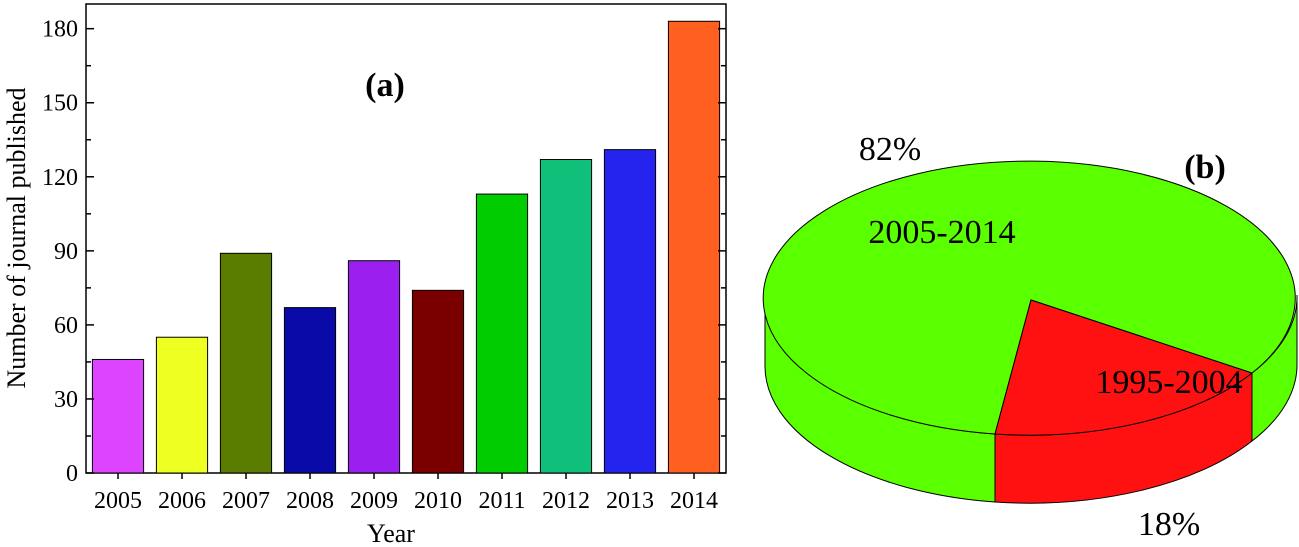 This screenshot has height=547, width=1299. What do you see at coordinates (246, 501) in the screenshot?
I see `x-tick-label-2007: 2007` at bounding box center [246, 501].